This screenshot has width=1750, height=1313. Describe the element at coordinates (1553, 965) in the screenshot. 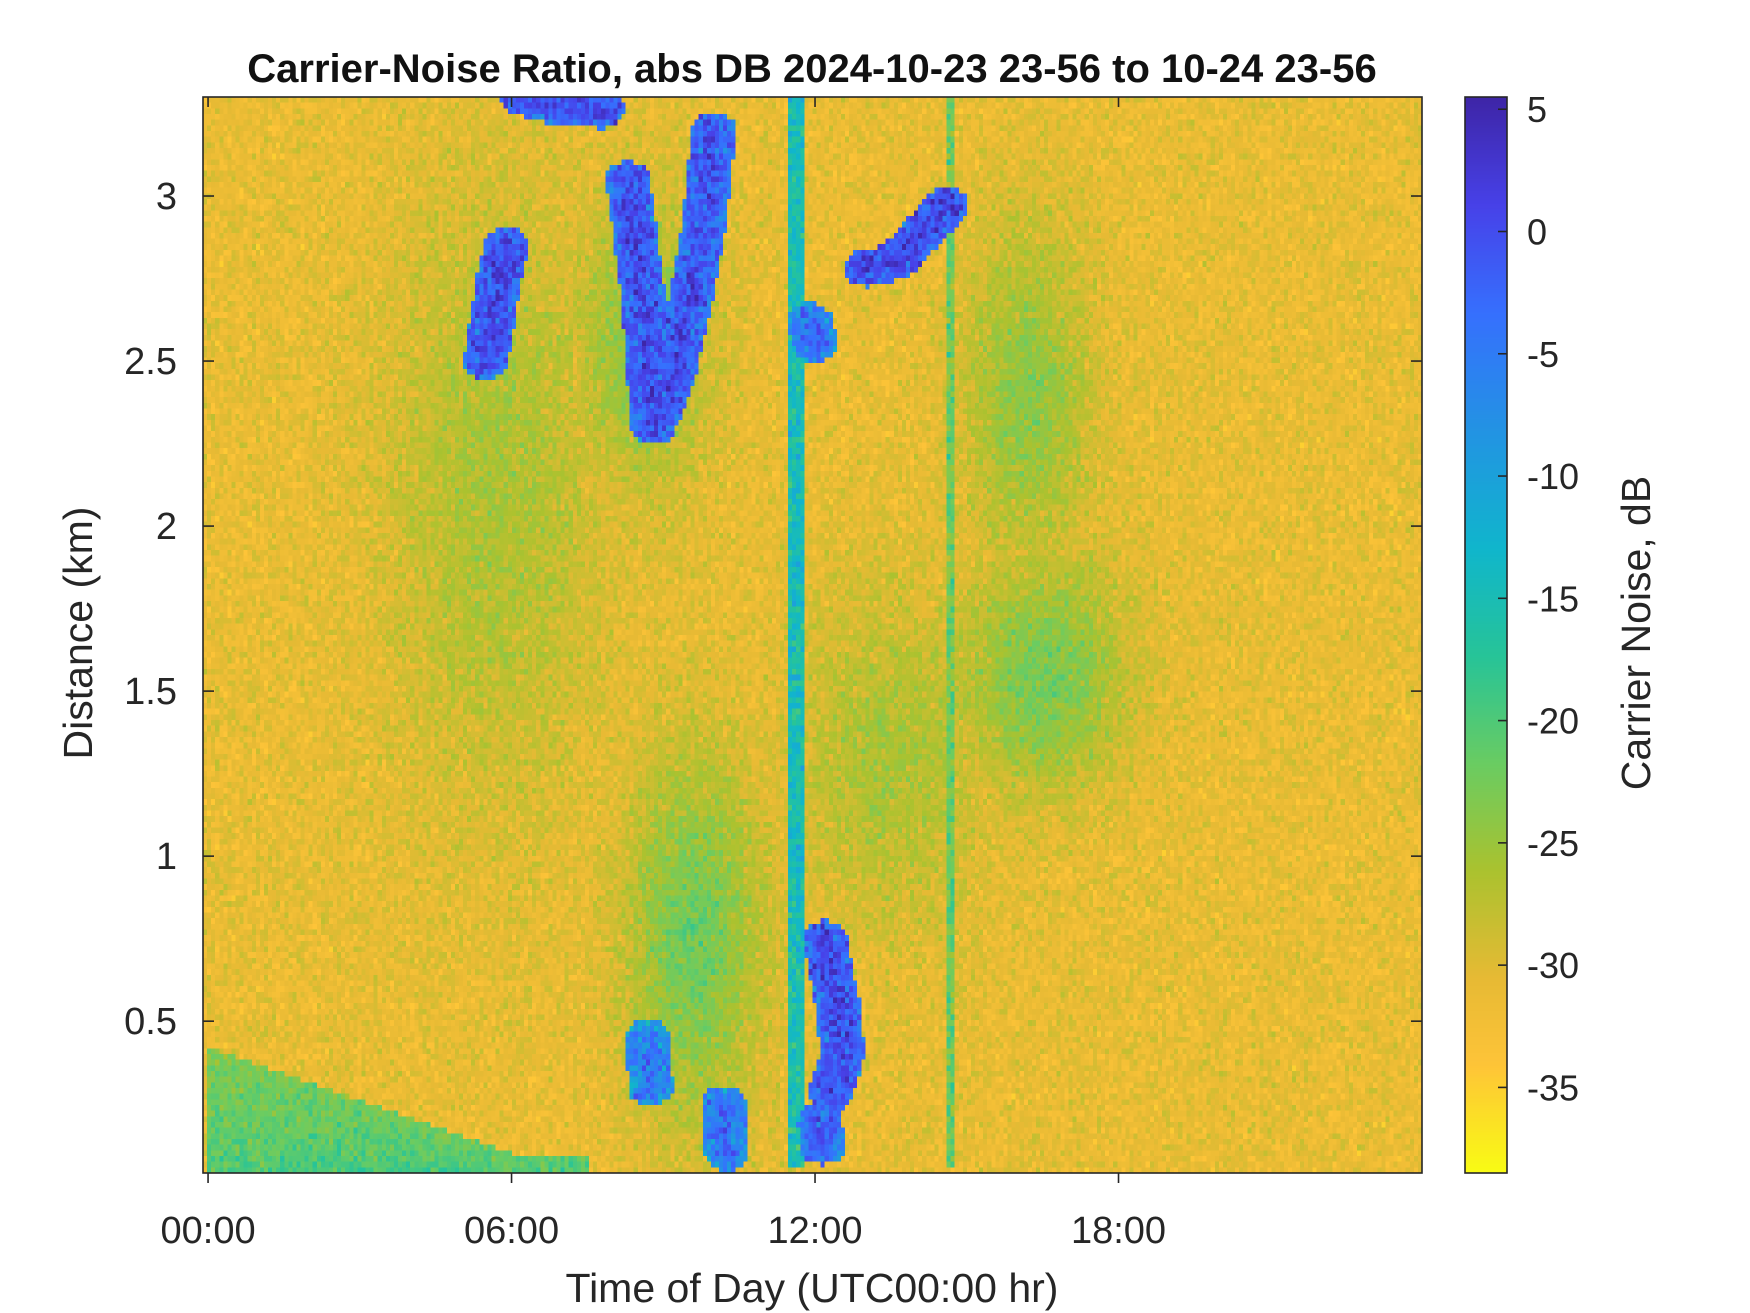

I see `colorbar-tick-label: -30` at that location.